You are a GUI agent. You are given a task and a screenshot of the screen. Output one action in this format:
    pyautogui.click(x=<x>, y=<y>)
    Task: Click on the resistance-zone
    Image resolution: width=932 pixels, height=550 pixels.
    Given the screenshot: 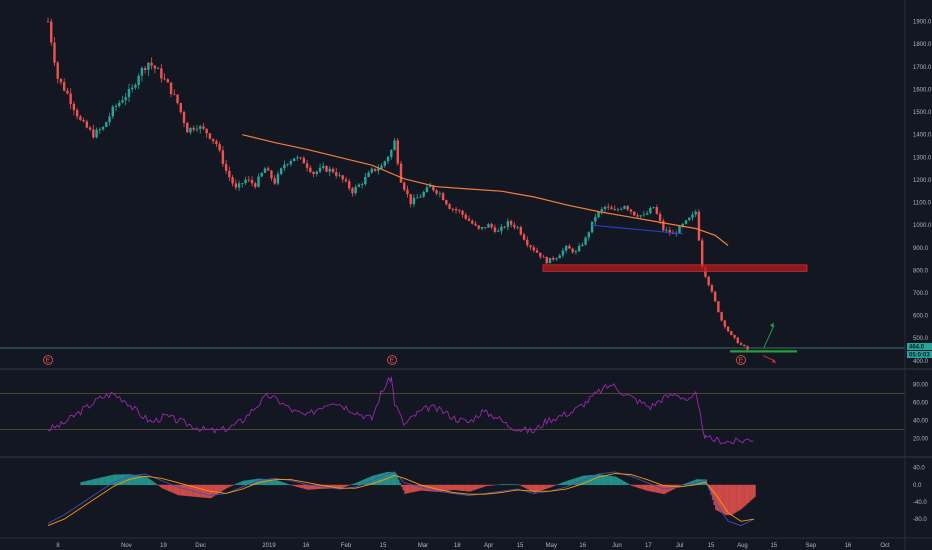 What is the action you would take?
    pyautogui.click(x=675, y=268)
    